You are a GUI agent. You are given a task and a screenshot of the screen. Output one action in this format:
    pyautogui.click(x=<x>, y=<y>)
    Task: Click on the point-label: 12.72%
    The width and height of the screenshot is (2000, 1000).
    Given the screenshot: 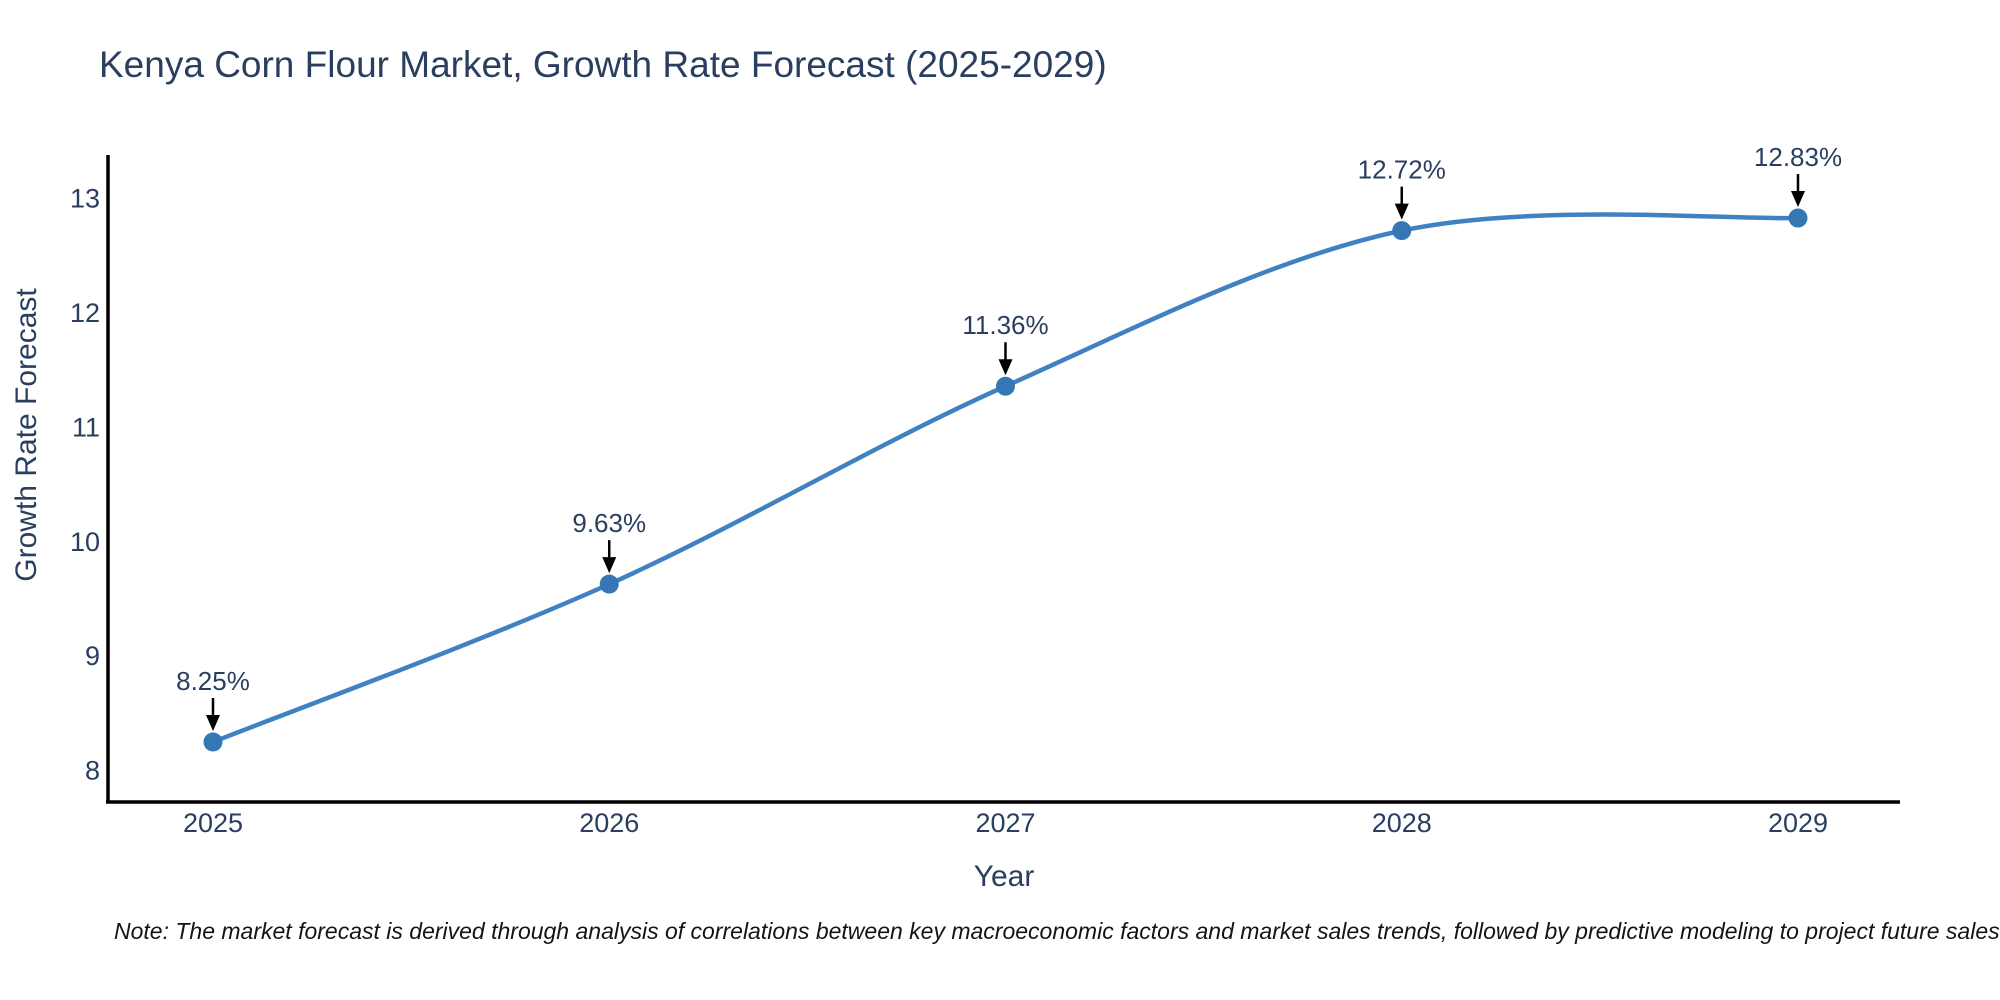 What is the action you would take?
    pyautogui.click(x=1402, y=170)
    